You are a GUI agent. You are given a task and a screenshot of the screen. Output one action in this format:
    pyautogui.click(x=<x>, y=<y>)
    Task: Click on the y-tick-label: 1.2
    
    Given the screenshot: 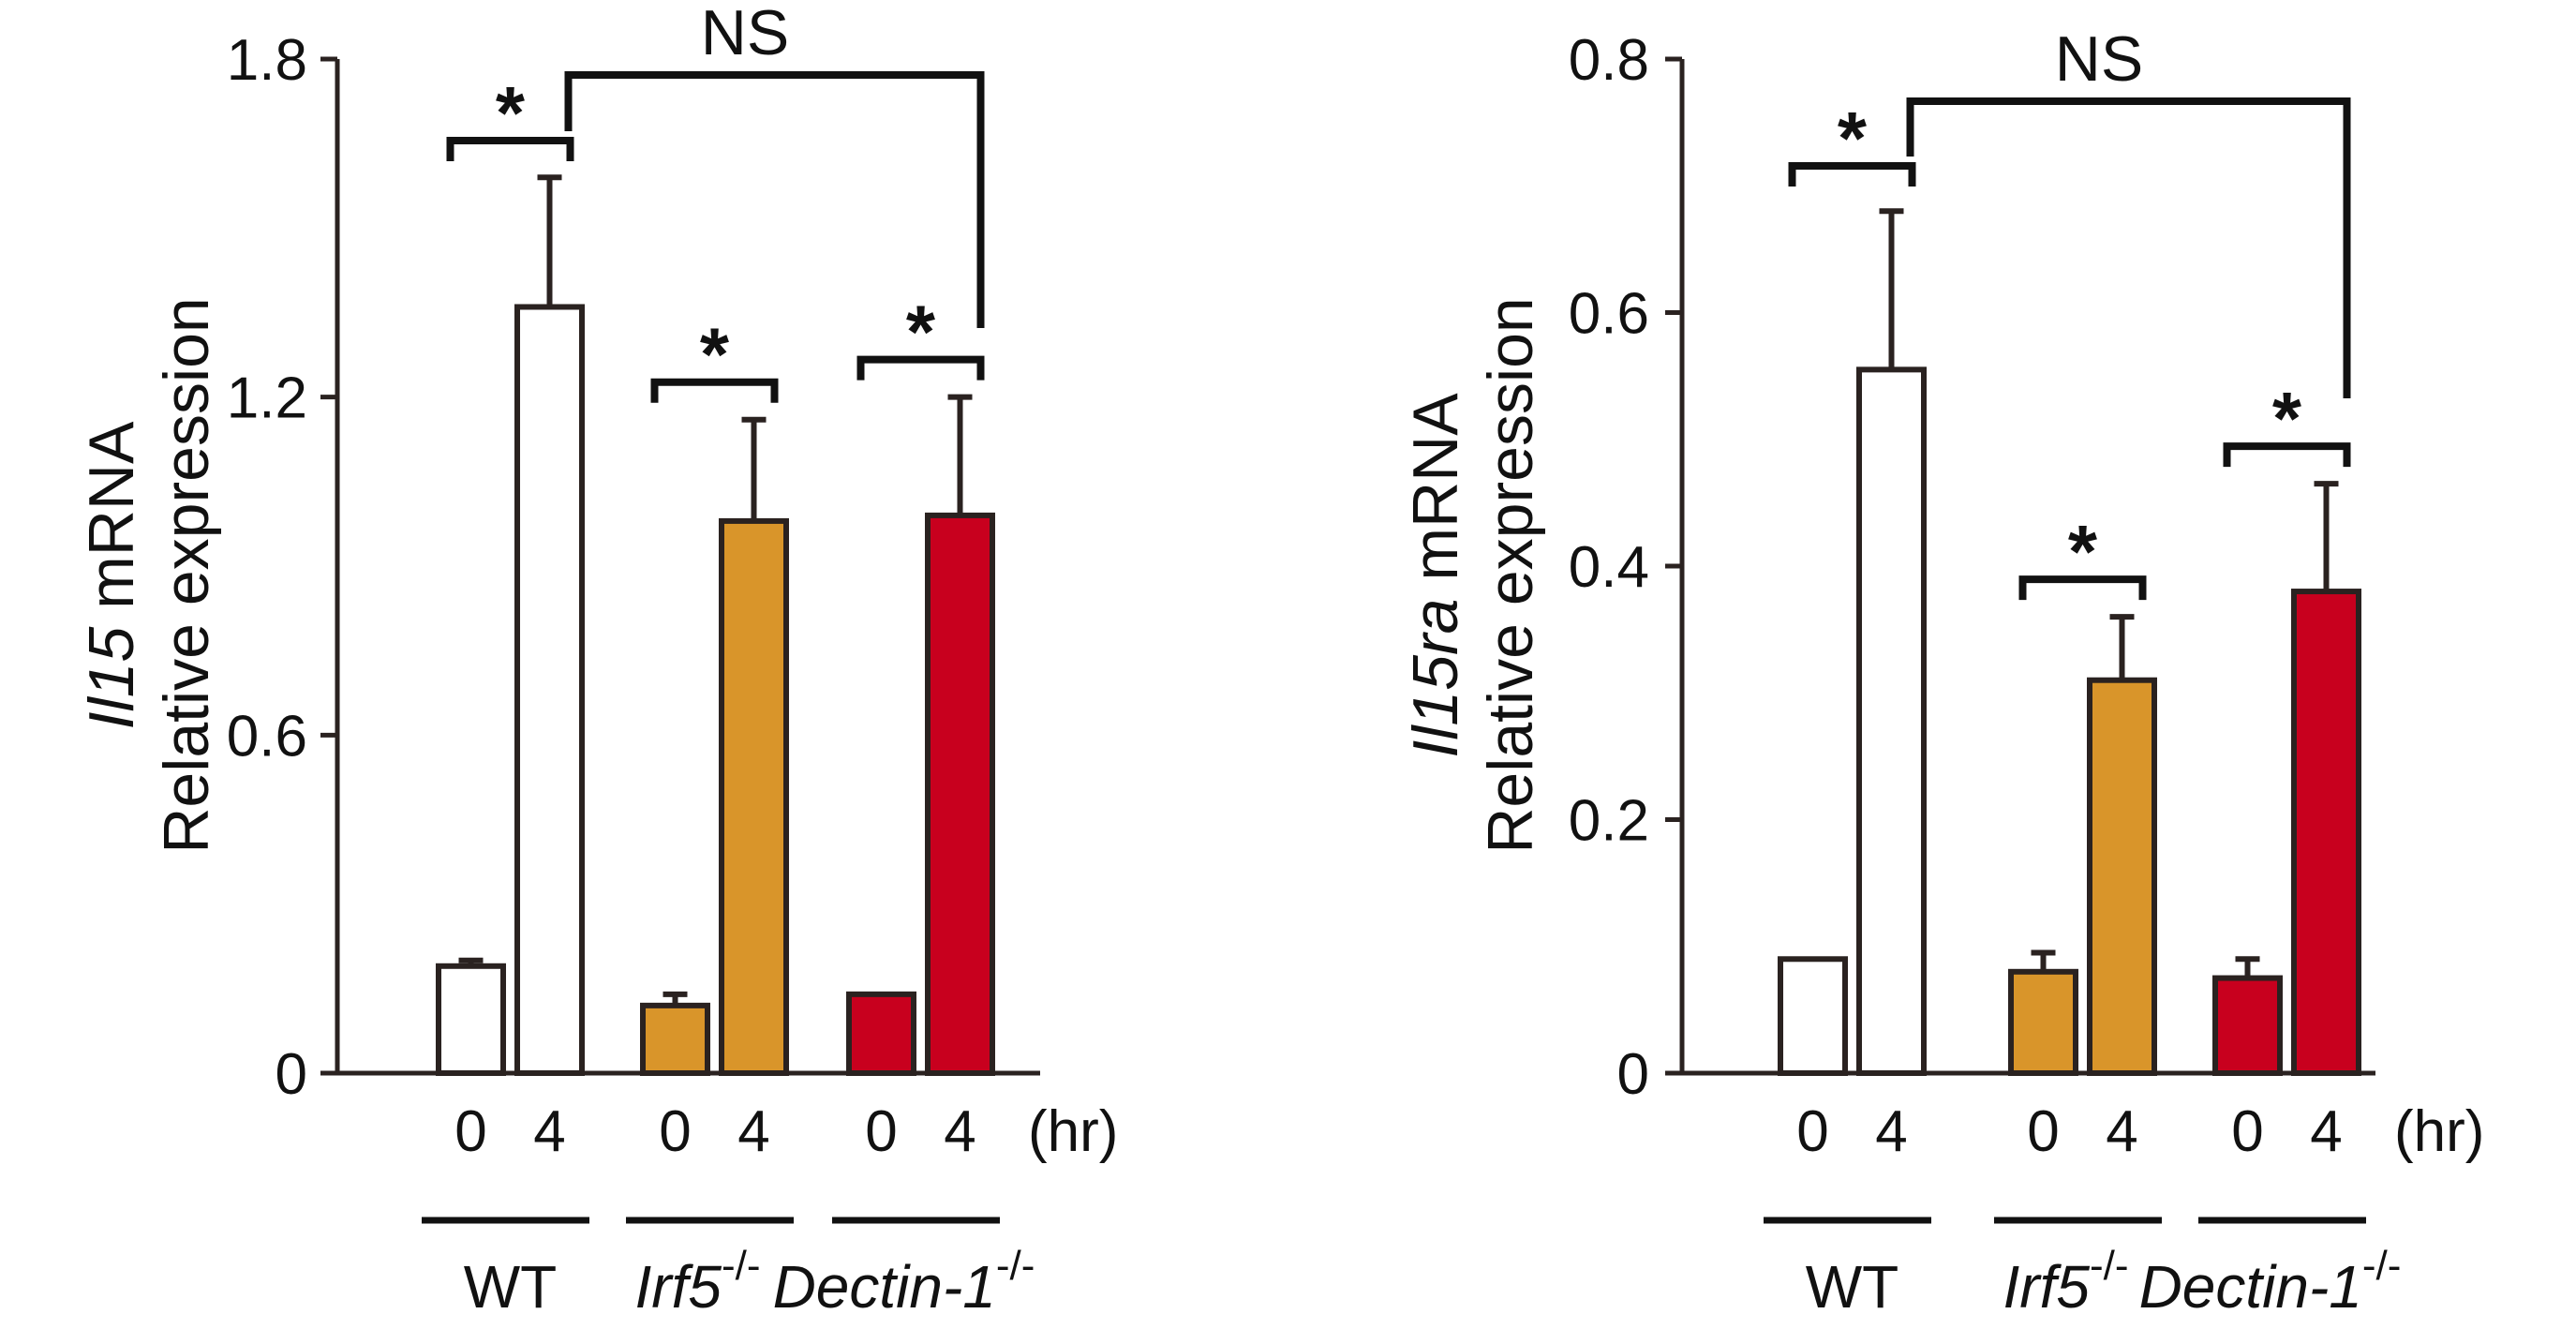 What is the action you would take?
    pyautogui.click(x=267, y=398)
    